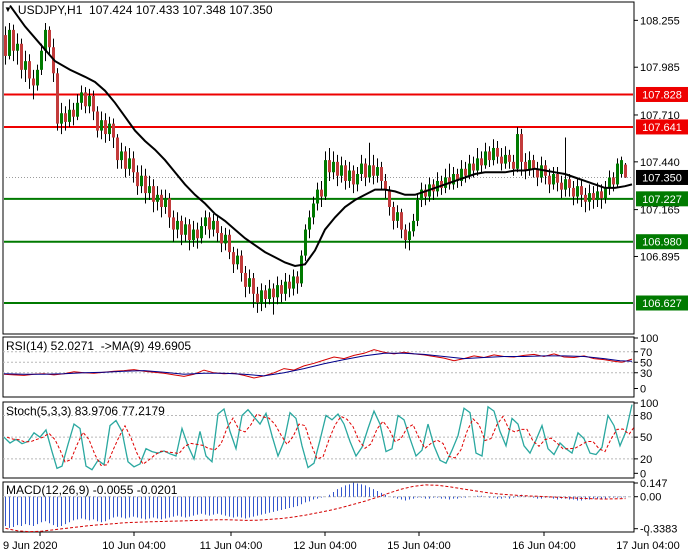 This screenshot has width=700, height=560. I want to click on stoch-k-line, so click(318, 437).